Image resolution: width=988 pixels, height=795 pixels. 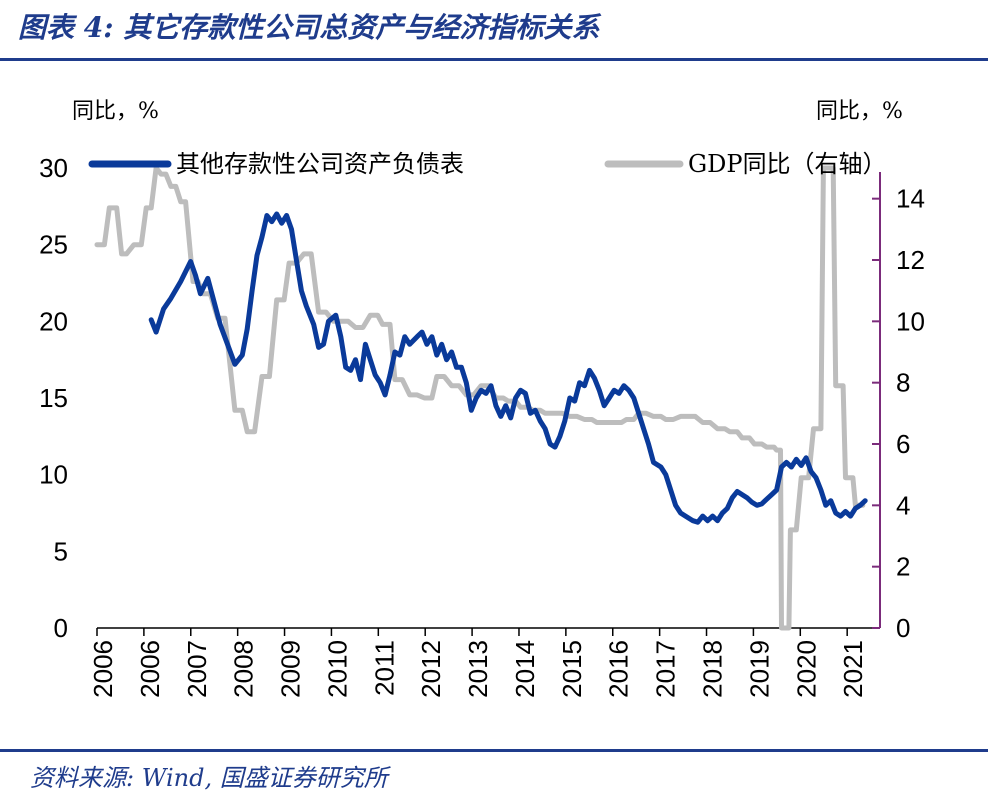 What do you see at coordinates (53, 245) in the screenshot?
I see `left-tick-label: 25` at bounding box center [53, 245].